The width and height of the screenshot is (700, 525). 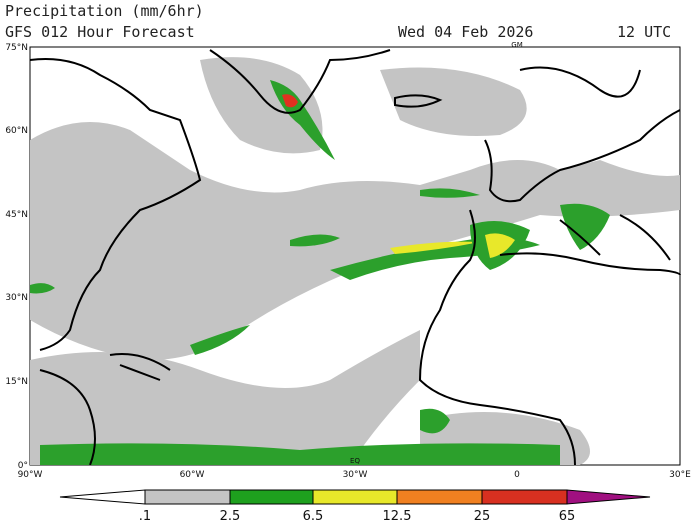 I want to click on lon-labels: 90°W 60°W 30°W 0 30°E, so click(x=355, y=475).